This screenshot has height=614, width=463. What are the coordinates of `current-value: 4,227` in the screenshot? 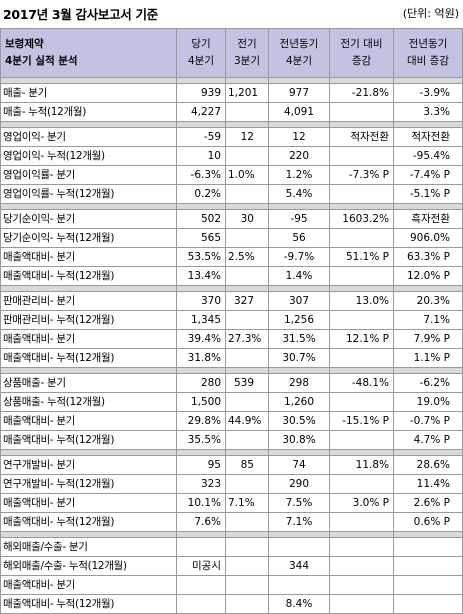 It's located at (201, 112).